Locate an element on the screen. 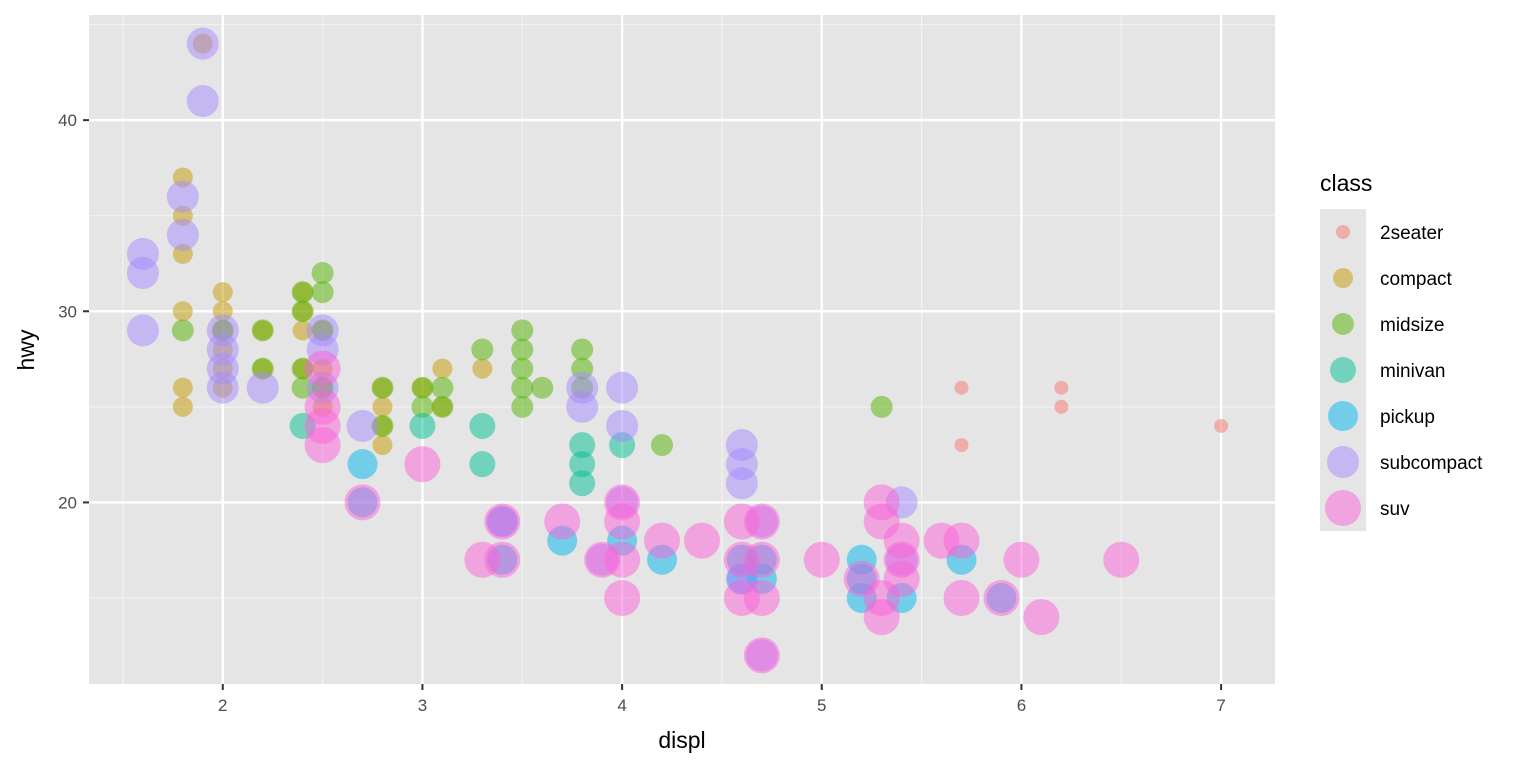 This screenshot has width=1536, height=768. x-tick-label: 6 is located at coordinates (1021, 705).